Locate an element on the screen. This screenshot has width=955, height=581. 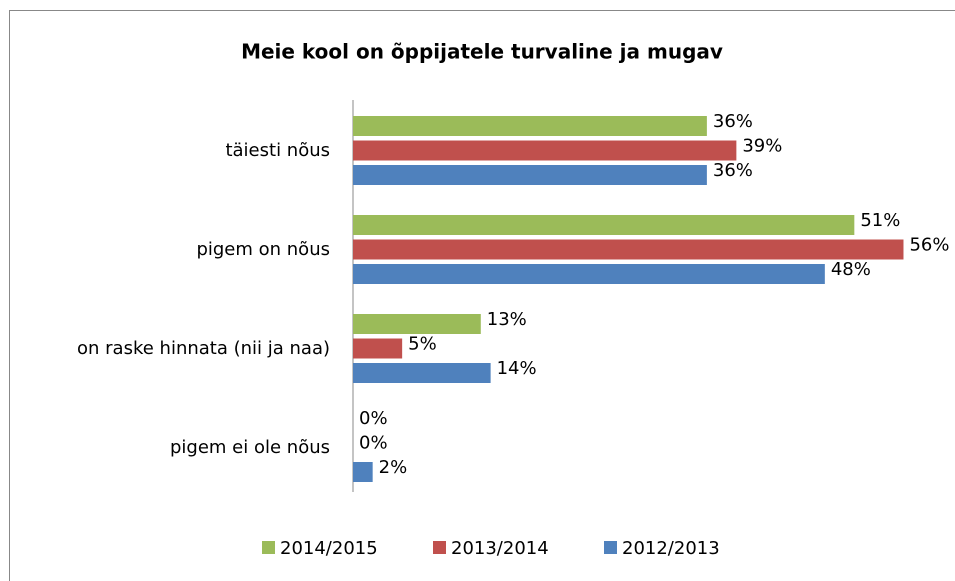
legend-label: 2014/2015 is located at coordinates (329, 548).